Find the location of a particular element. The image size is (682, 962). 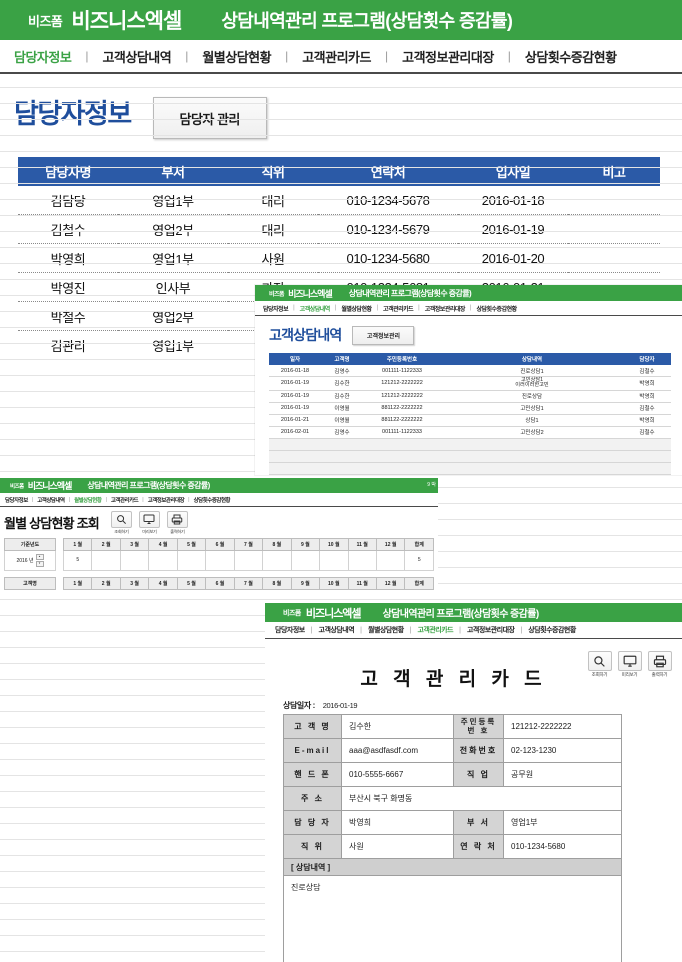

email-value: aaa@asdfasdf.com is located at coordinates (397, 750).